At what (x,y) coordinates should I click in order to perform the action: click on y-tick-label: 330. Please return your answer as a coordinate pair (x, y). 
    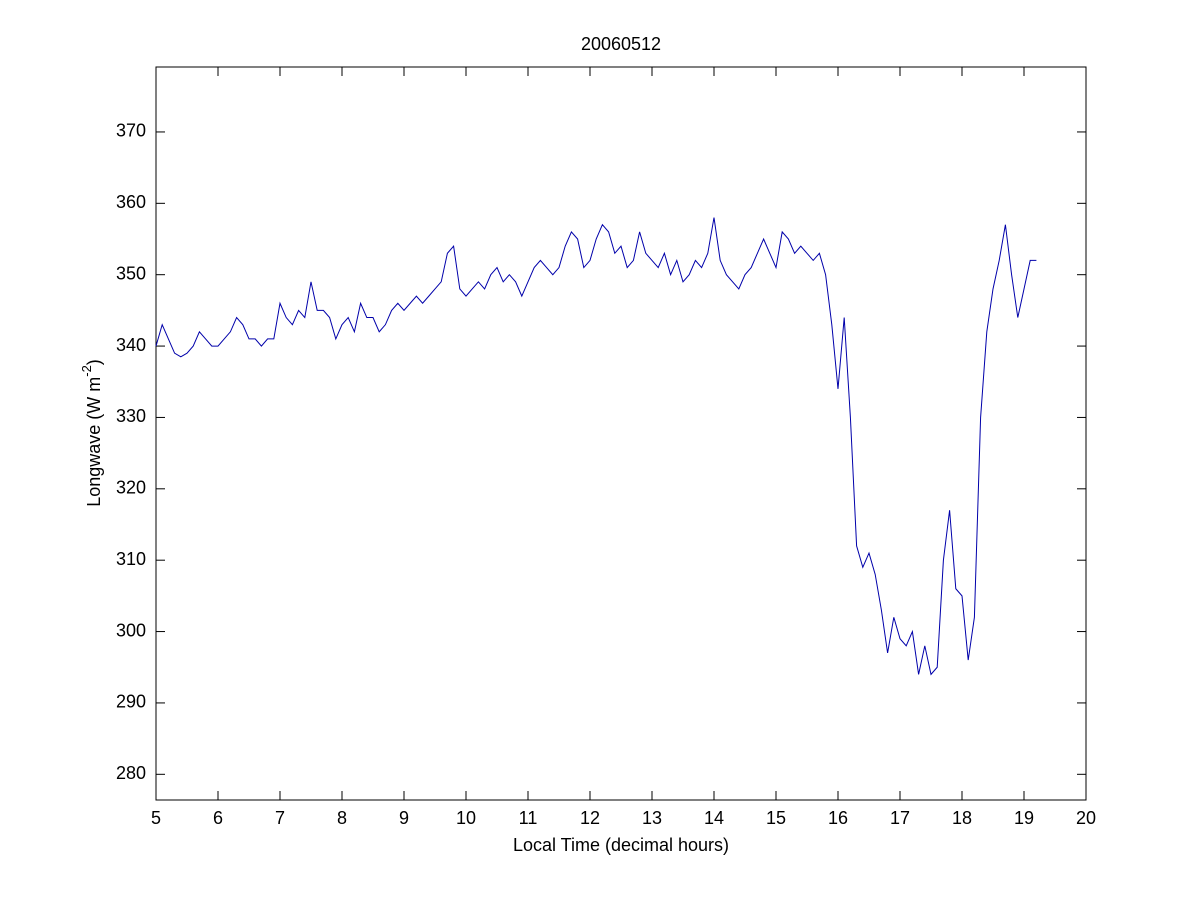
    Looking at the image, I should click on (131, 416).